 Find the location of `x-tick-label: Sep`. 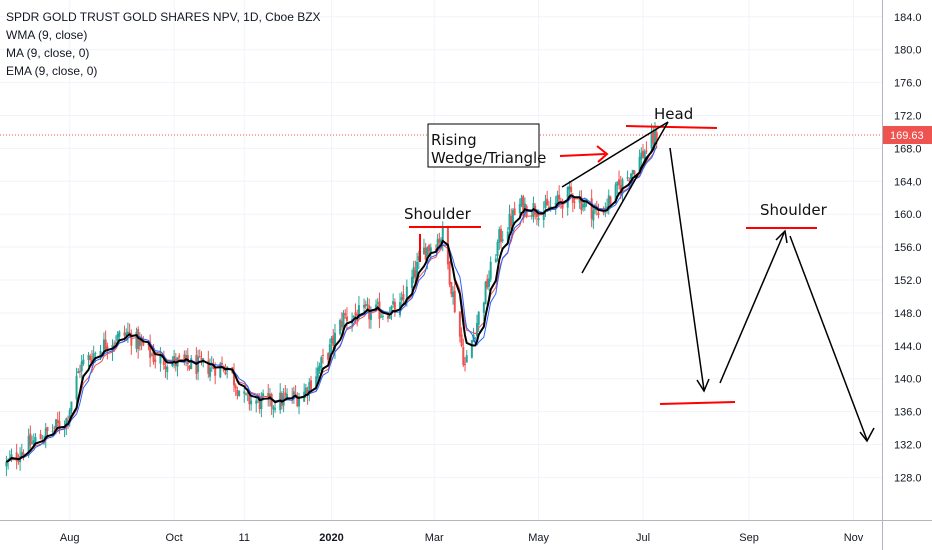

x-tick-label: Sep is located at coordinates (749, 538).